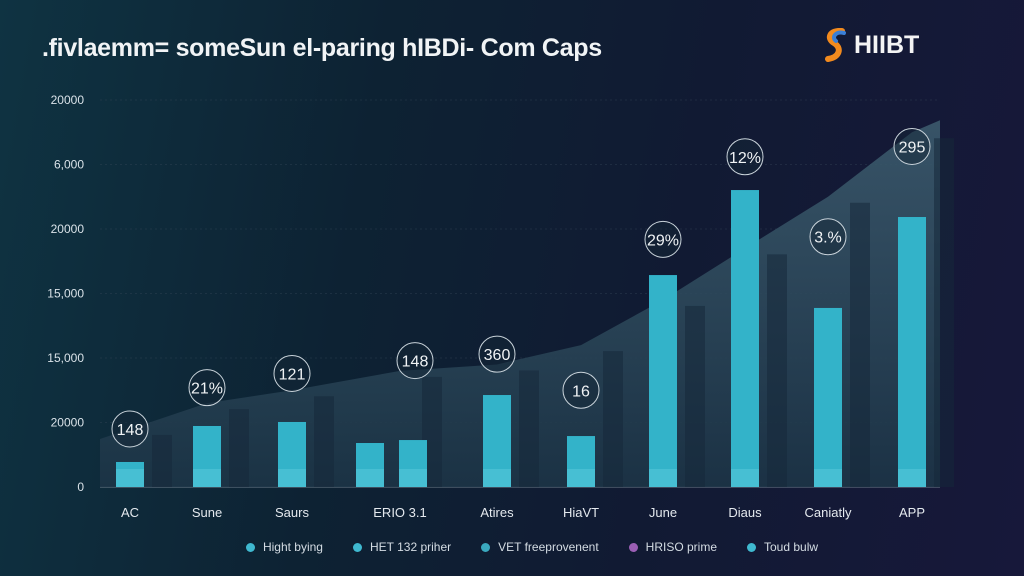 The image size is (1024, 576). I want to click on legend-label: HET 132 priher, so click(410, 547).